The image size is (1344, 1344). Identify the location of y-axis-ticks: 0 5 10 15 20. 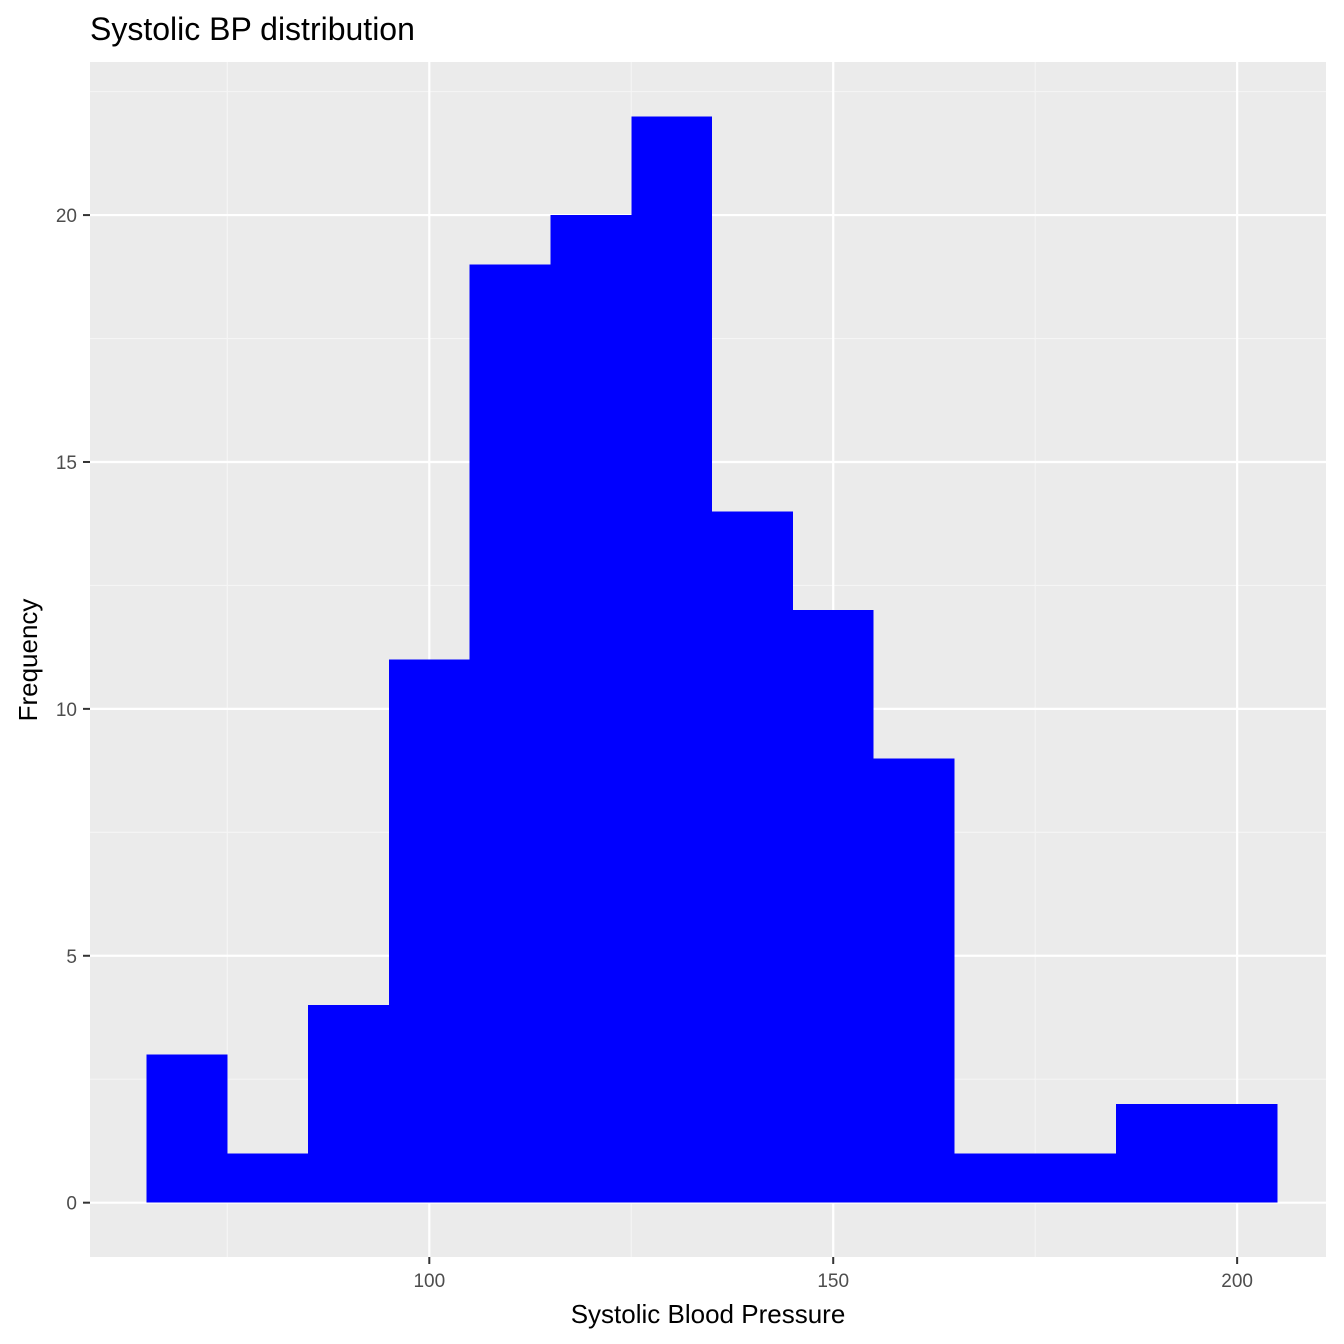
(73, 710).